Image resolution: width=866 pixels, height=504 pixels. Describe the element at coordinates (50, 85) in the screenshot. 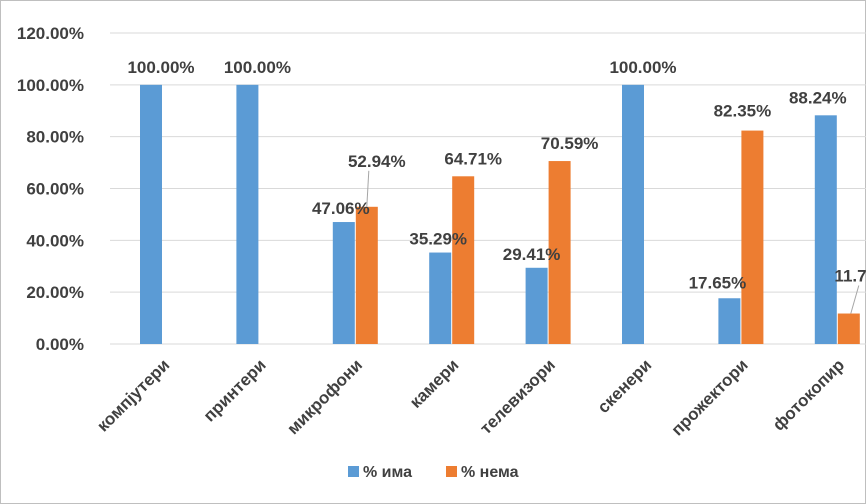

I see `y-tick-label: 100.00%` at that location.